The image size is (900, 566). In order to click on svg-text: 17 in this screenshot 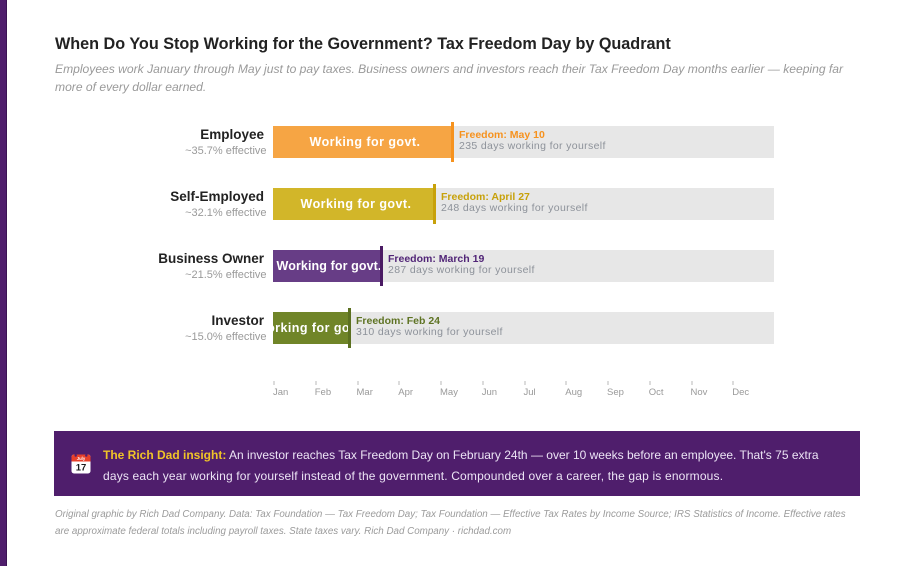, I will do `click(81, 468)`.